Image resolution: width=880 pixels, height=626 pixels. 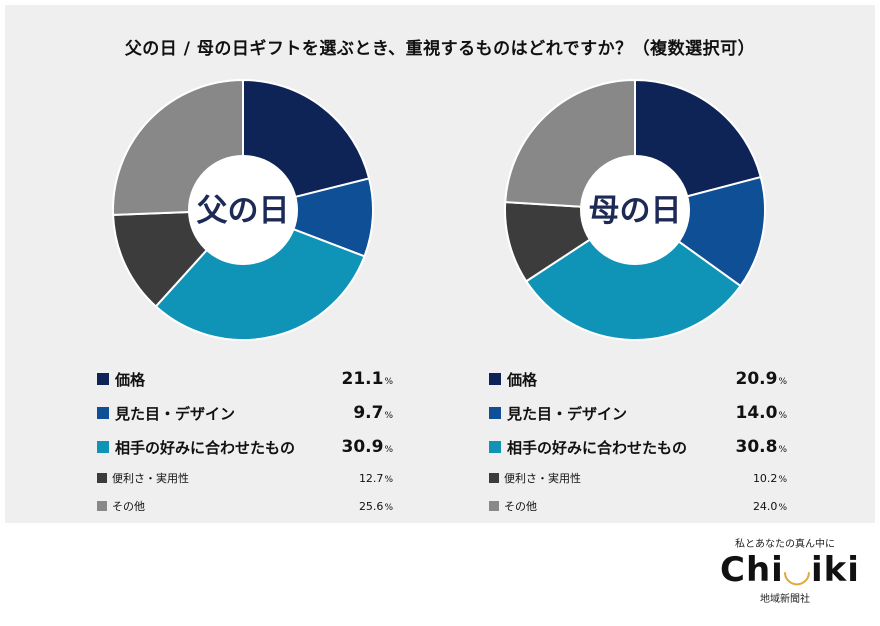 What do you see at coordinates (638, 413) in the screenshot?
I see `legend-row: 見た目・デザイン 14.0%` at bounding box center [638, 413].